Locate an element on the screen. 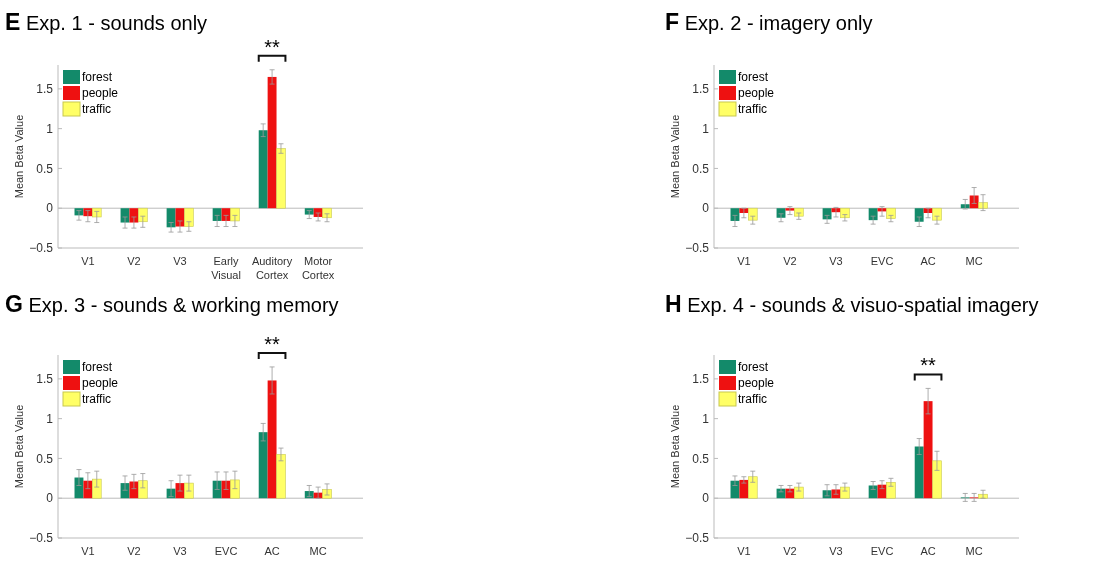 This screenshot has width=1098, height=565. annotation: ** is located at coordinates (928, 365).